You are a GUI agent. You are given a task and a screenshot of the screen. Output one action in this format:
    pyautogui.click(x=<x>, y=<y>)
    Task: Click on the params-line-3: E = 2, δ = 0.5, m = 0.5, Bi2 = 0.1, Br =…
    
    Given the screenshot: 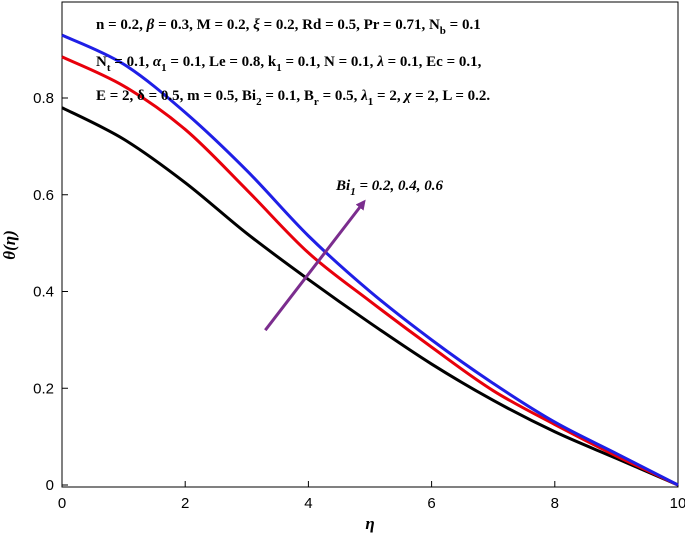 What is the action you would take?
    pyautogui.click(x=293, y=98)
    